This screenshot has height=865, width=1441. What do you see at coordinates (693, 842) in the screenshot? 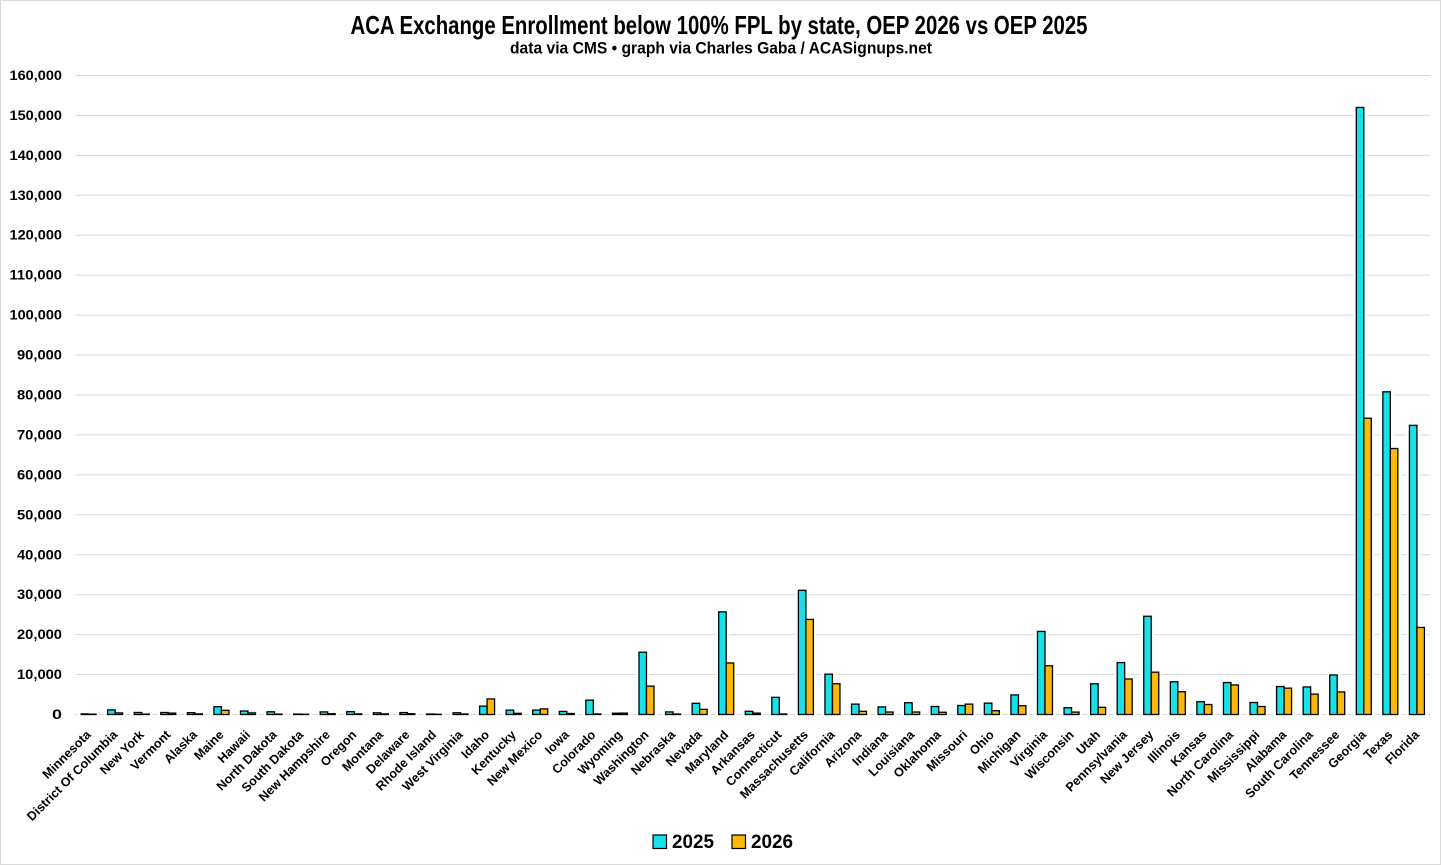
I see `svg-text: 2025` at bounding box center [693, 842].